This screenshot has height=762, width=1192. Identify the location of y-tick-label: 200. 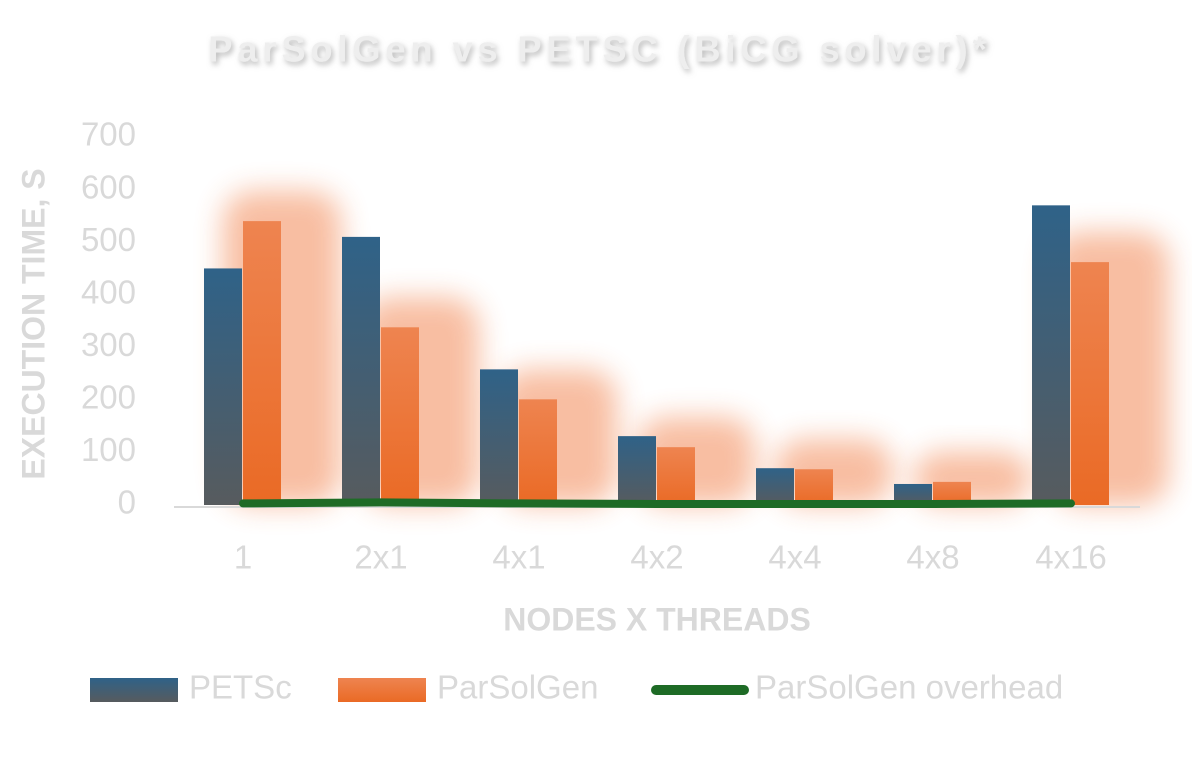
(108, 397).